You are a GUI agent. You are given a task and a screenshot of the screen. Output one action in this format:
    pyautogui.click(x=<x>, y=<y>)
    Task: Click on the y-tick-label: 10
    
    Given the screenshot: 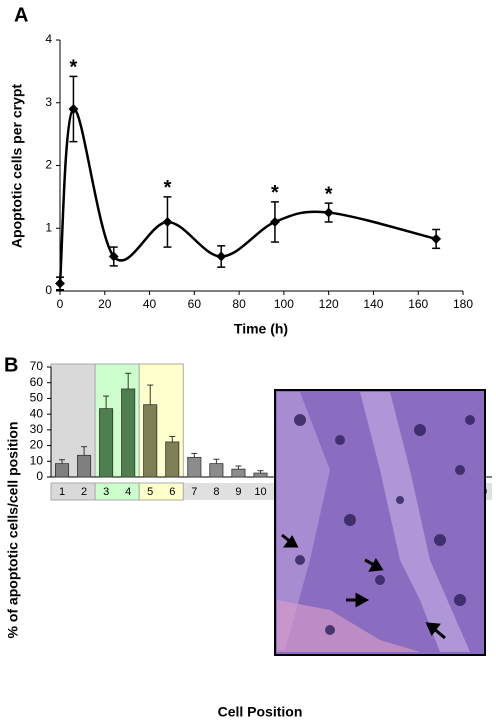 What is the action you would take?
    pyautogui.click(x=37, y=460)
    